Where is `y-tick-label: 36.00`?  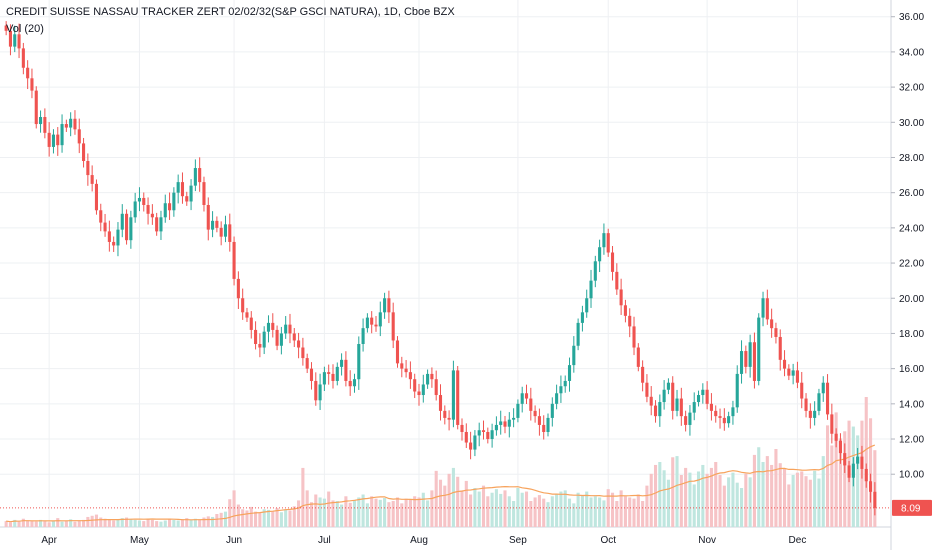 y-tick-label: 36.00 is located at coordinates (911, 17).